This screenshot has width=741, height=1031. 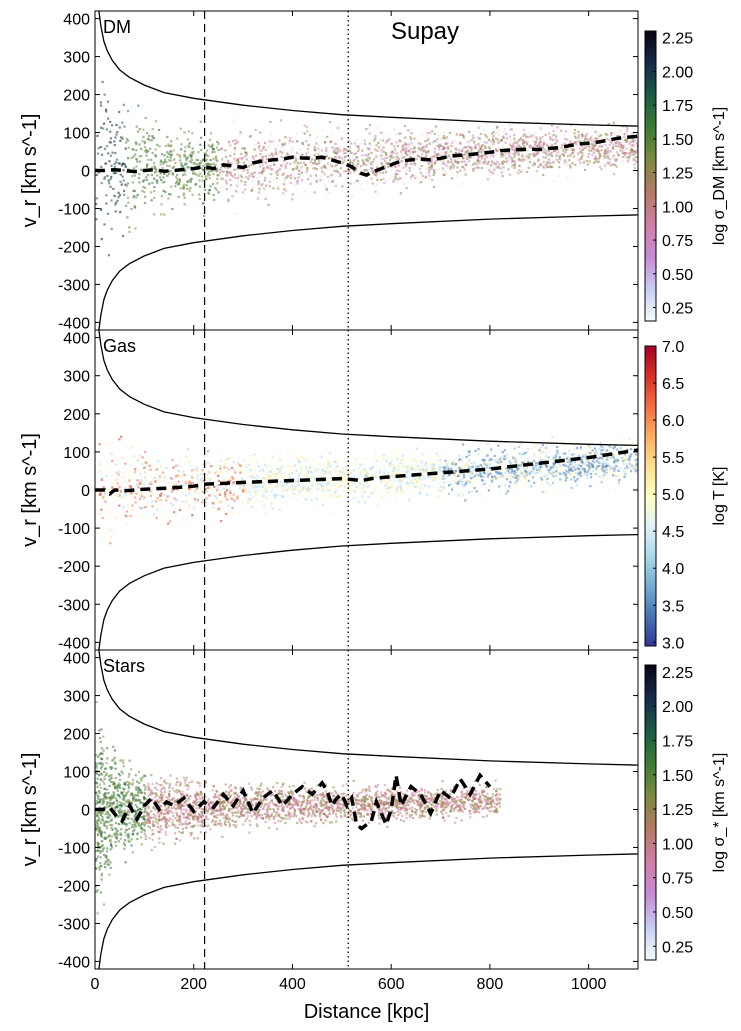 I want to click on colorbar-tick-label: 3.5, so click(x=673, y=606).